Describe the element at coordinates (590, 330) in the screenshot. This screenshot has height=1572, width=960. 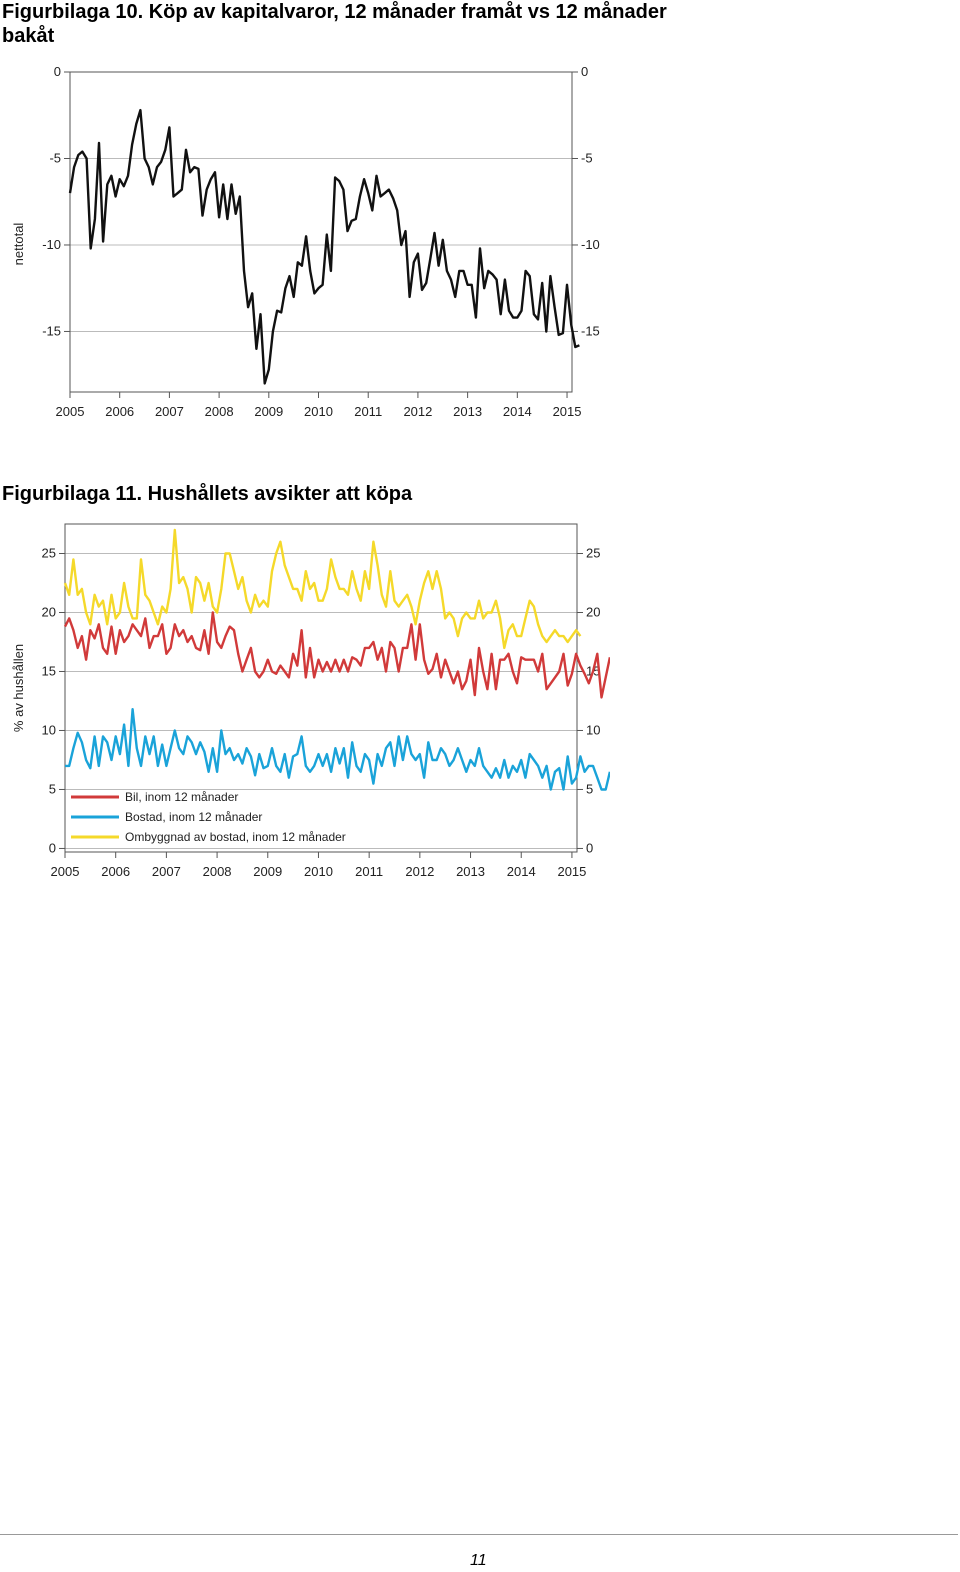
I see `ytick-label-right--15: -15` at that location.